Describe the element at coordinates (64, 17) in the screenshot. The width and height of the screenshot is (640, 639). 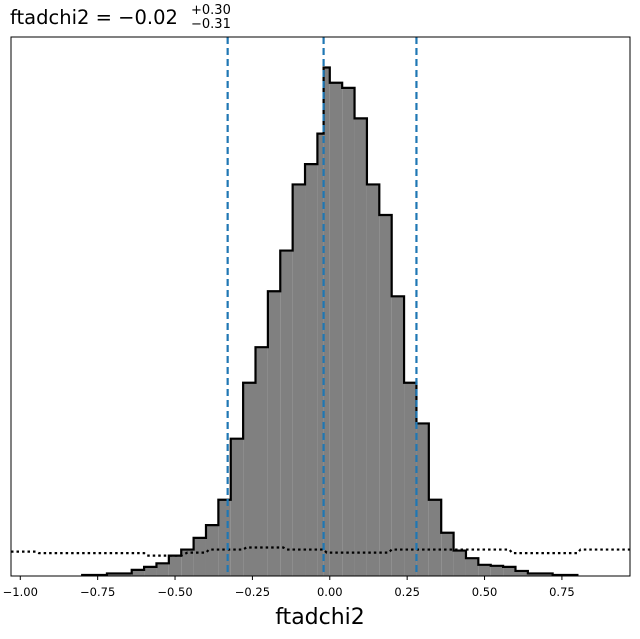
I see `title-prefix: ftadchi2 =` at that location.